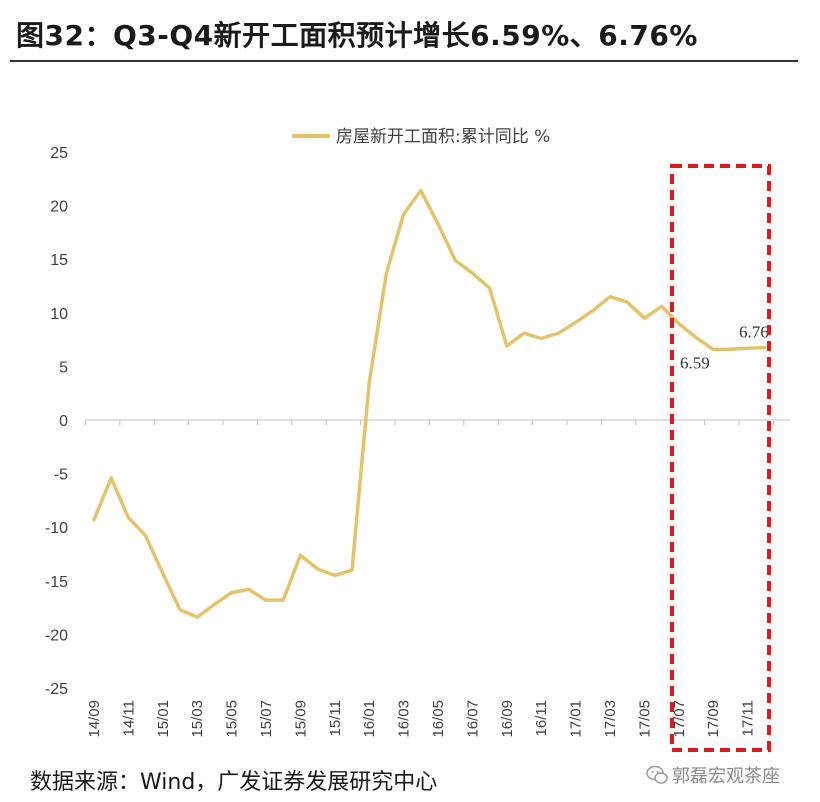  I want to click on x-tick-label: 15/07, so click(266, 719).